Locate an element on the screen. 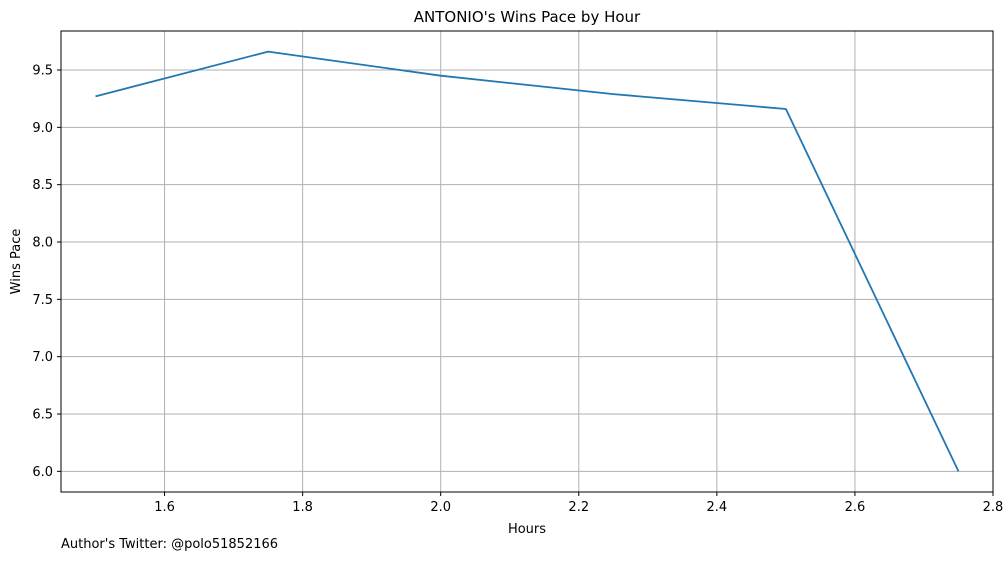 This screenshot has width=1004, height=562. x-tick-label: 2.2 is located at coordinates (578, 507).